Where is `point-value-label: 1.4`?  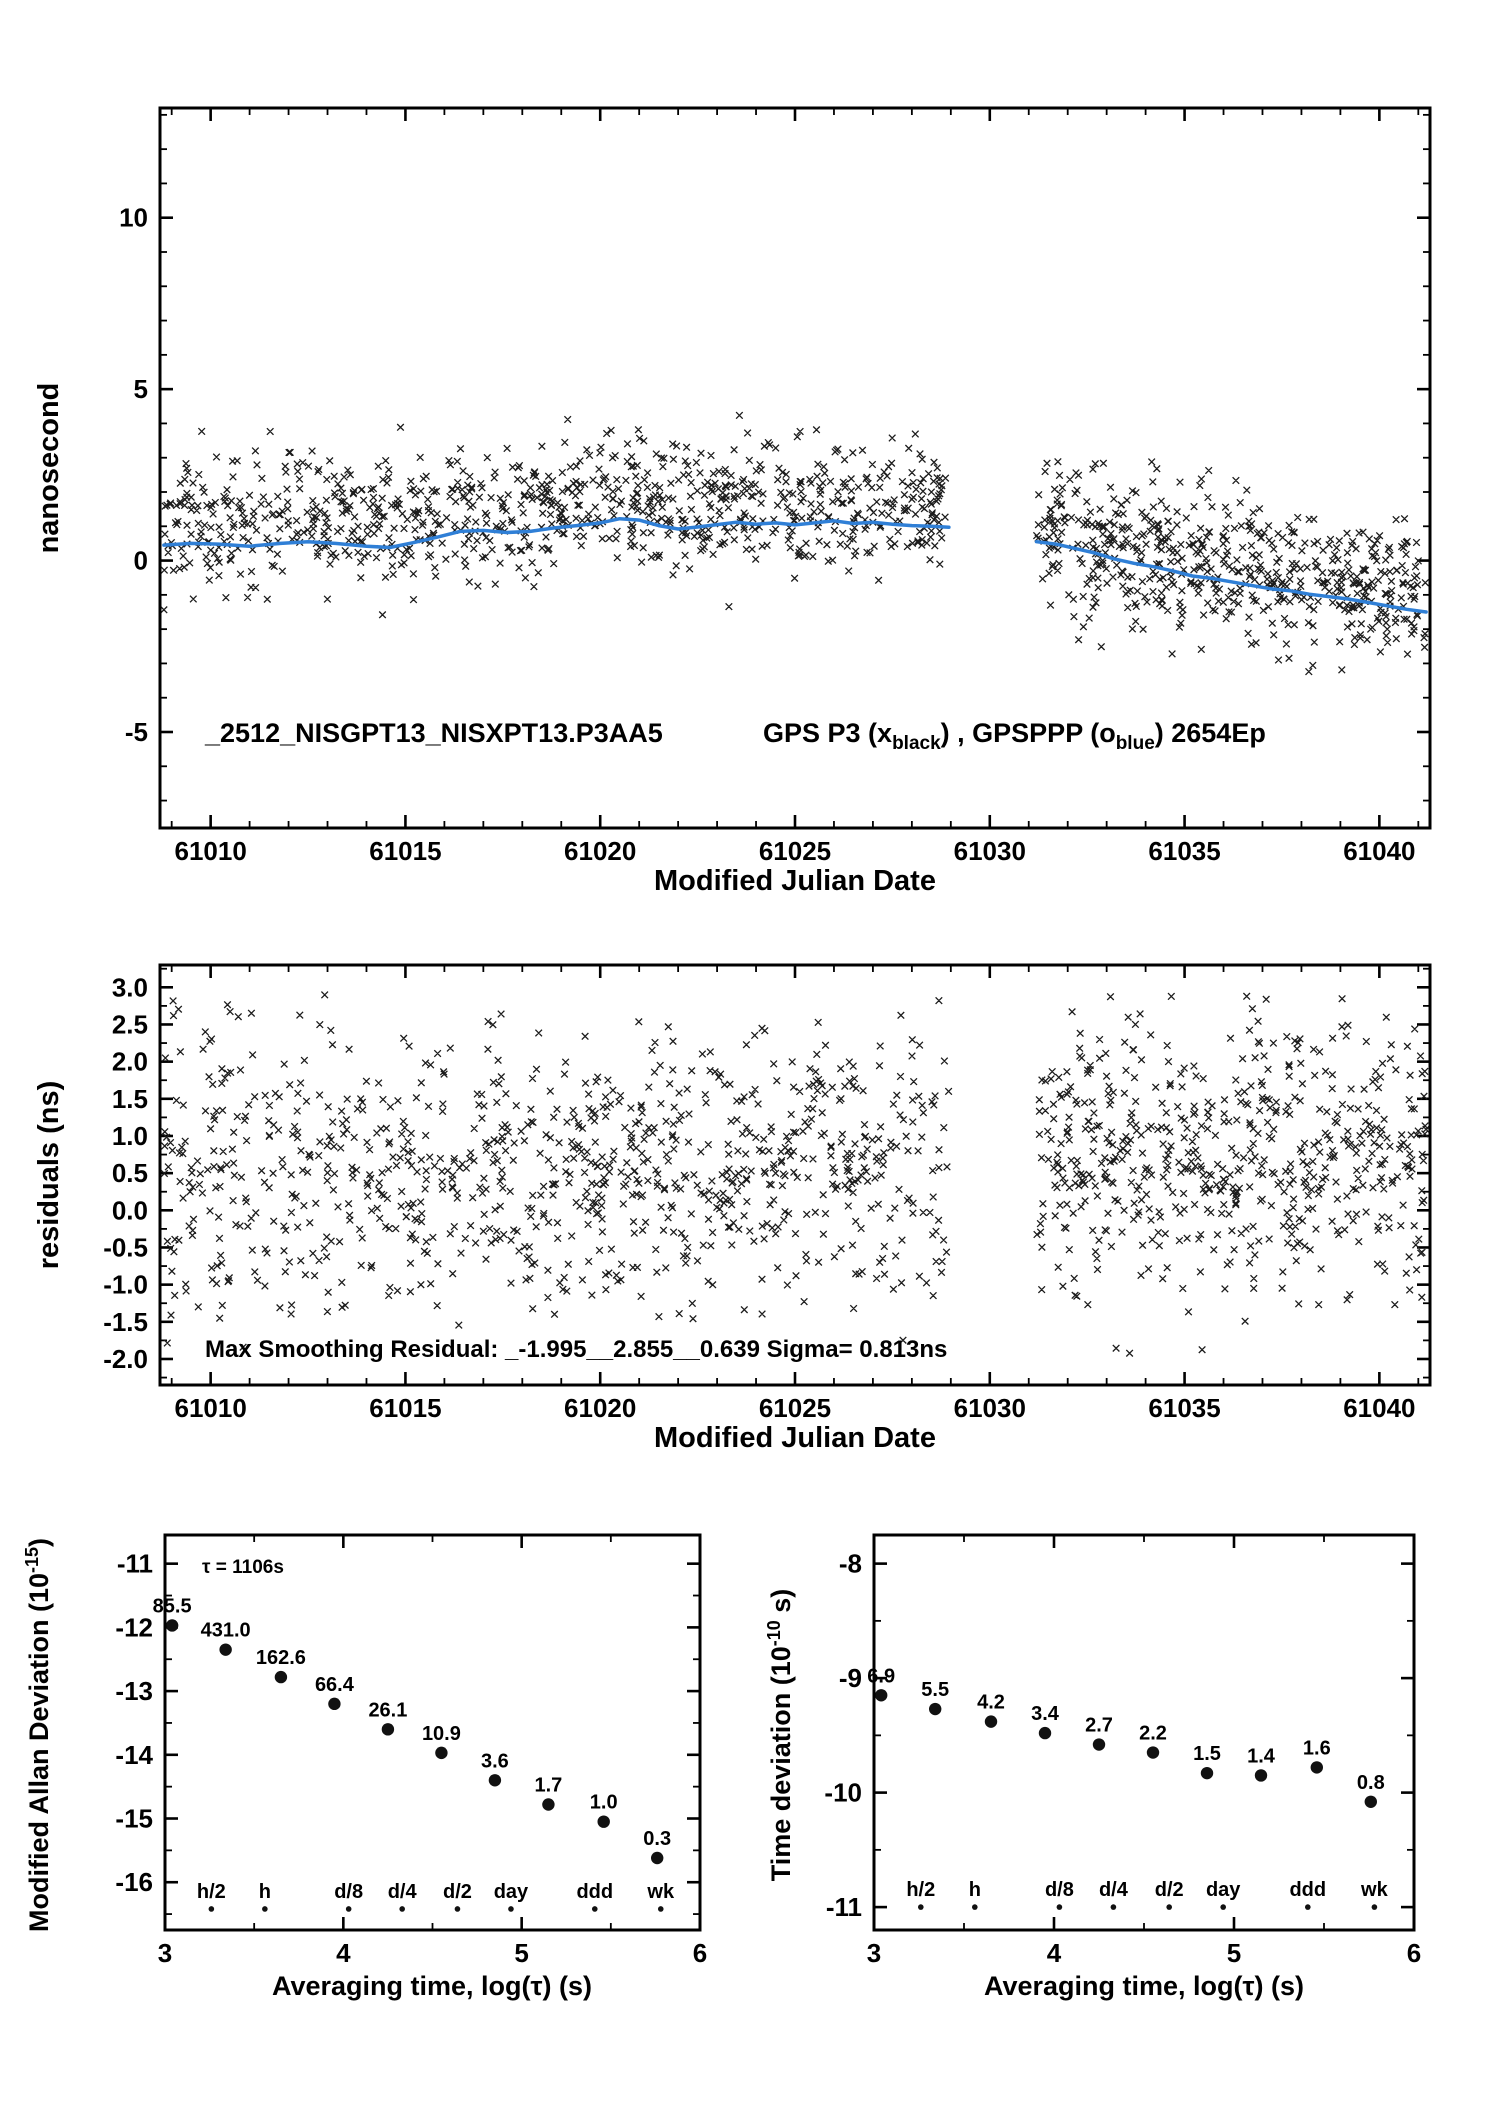 point-value-label: 1.4 is located at coordinates (1261, 1756).